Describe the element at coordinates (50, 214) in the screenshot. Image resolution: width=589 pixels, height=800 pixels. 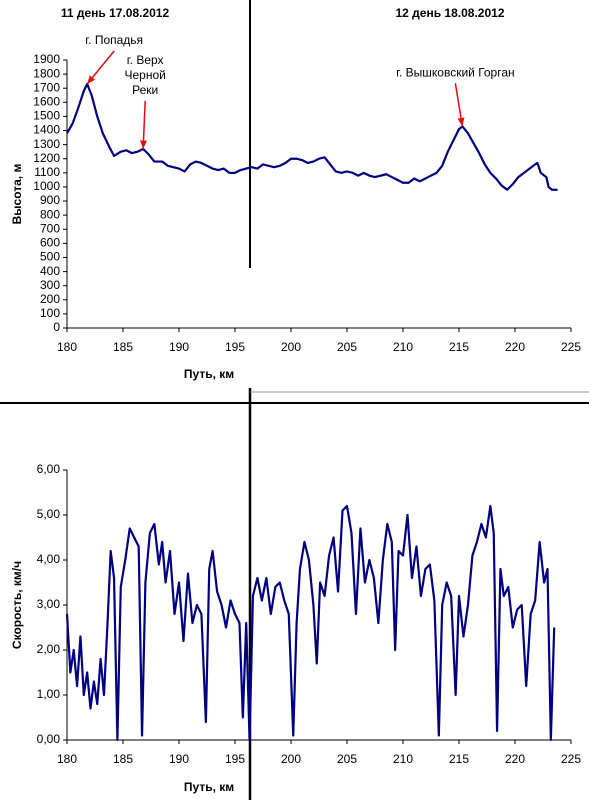
I see `y-tick-label: 800` at that location.